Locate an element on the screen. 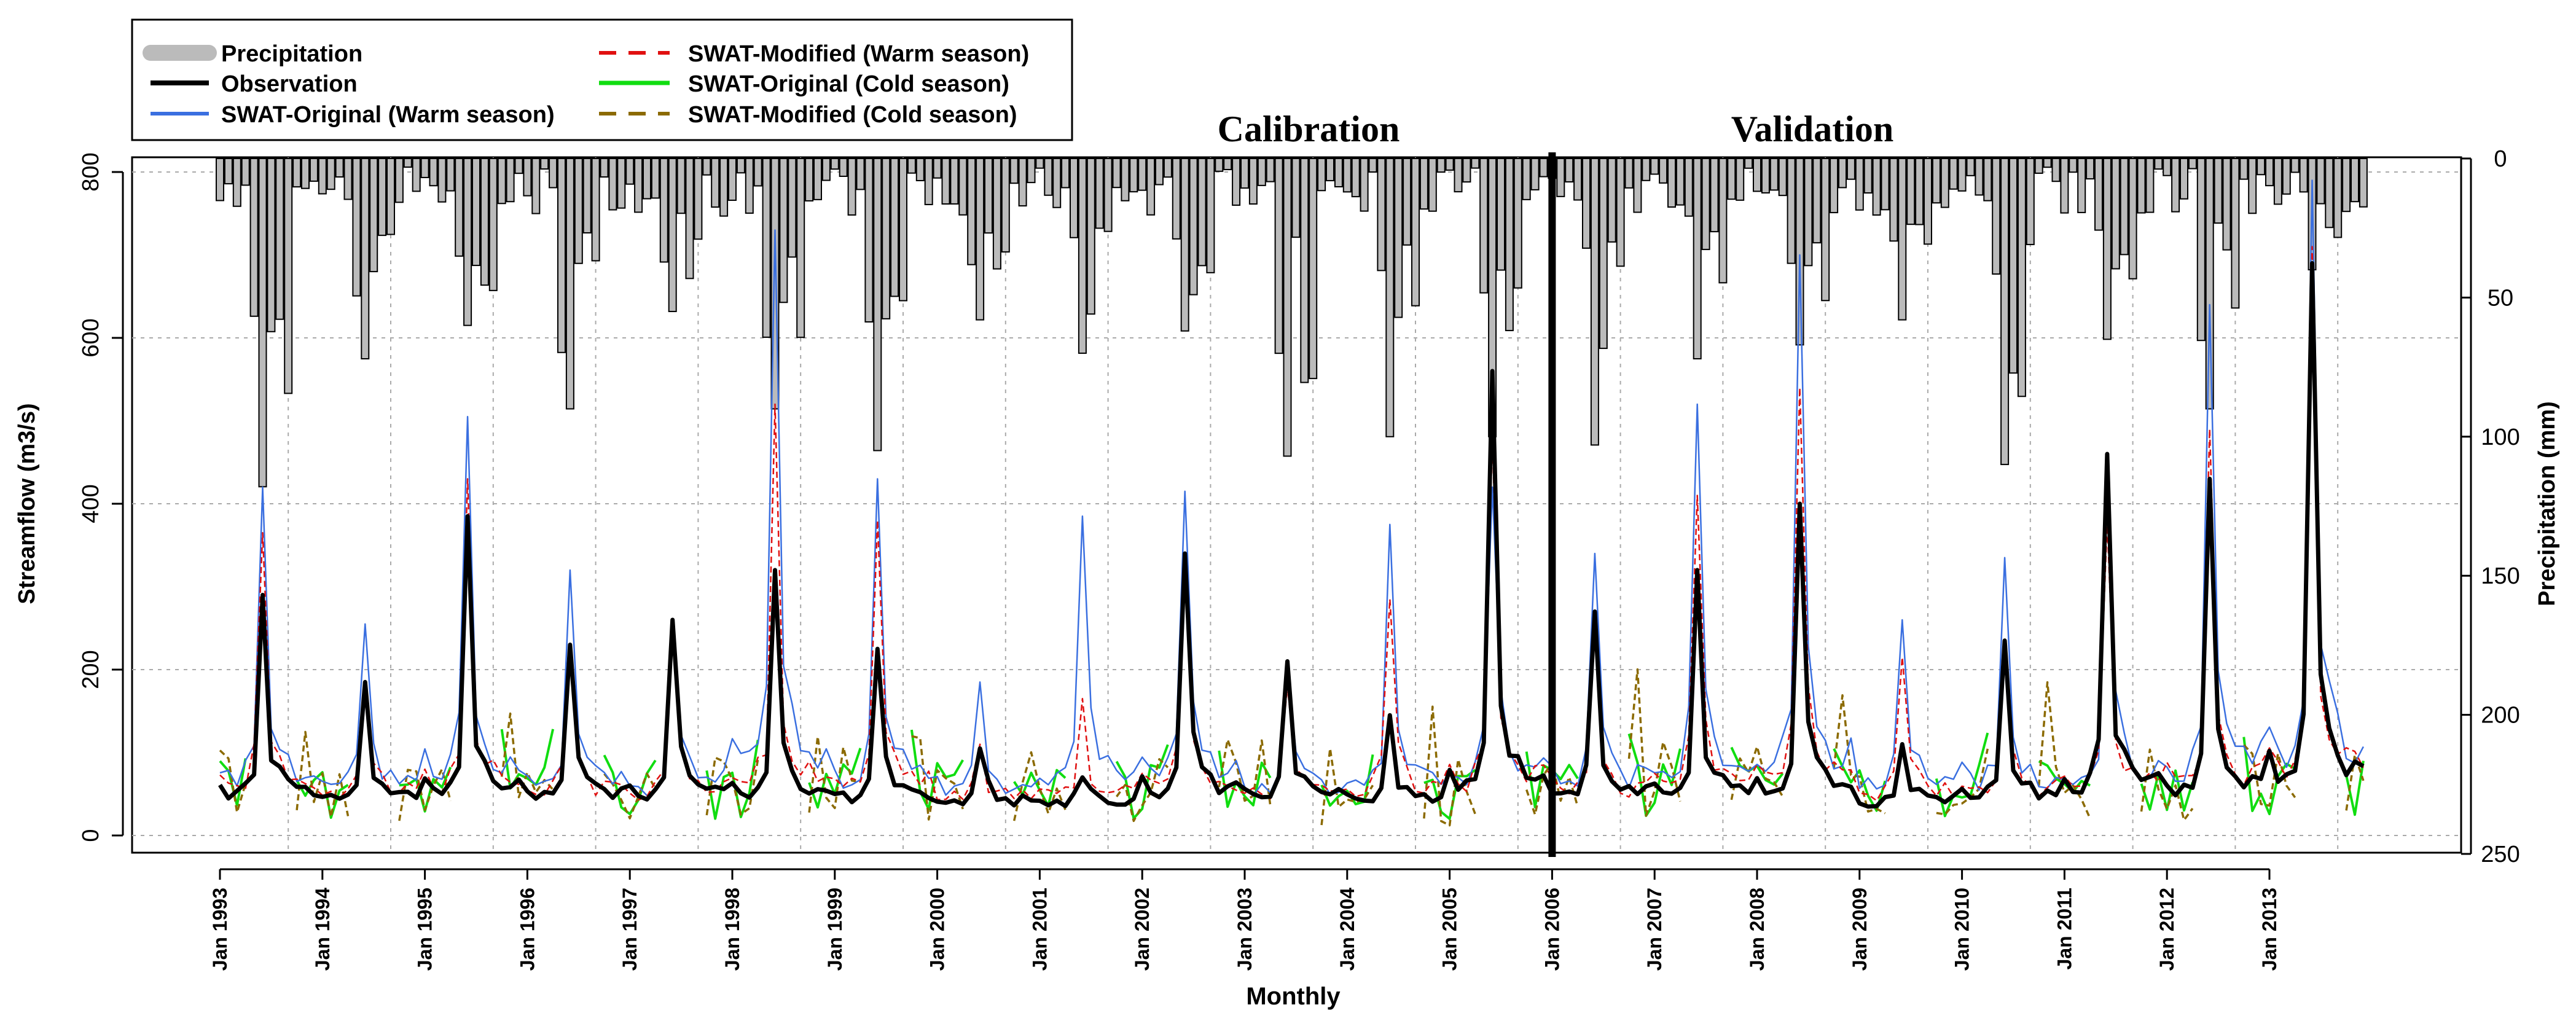 This screenshot has width=2576, height=1021. x-tick-label: Jan 2000 is located at coordinates (938, 929).